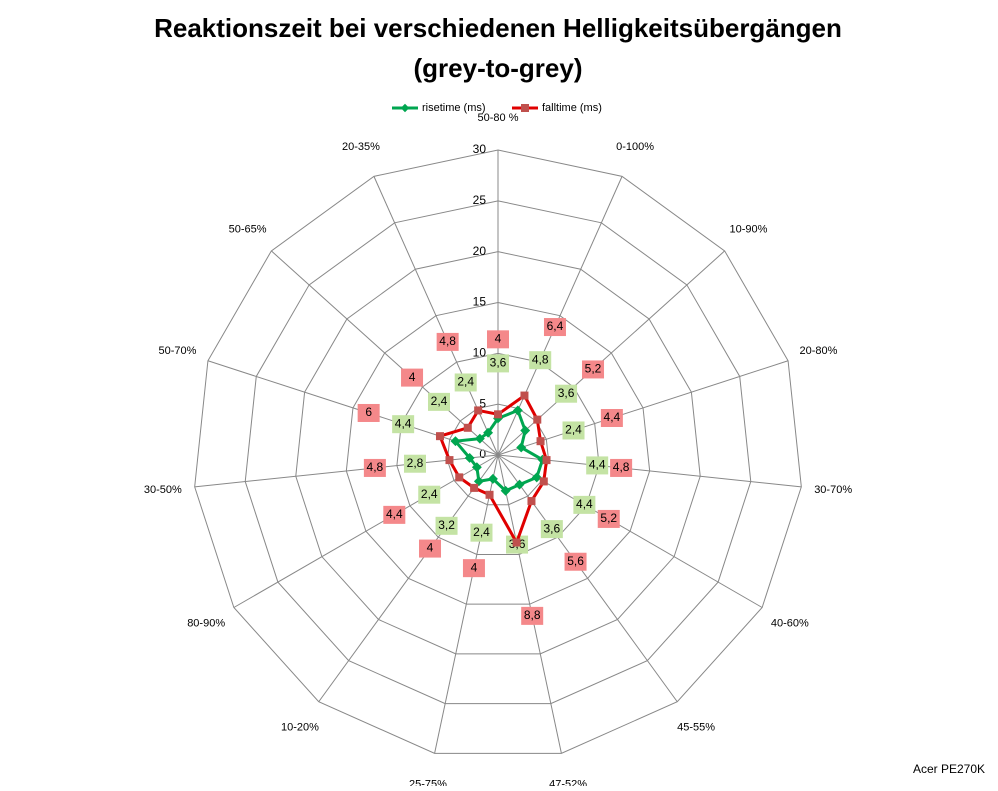 The height and width of the screenshot is (791, 998). I want to click on category-label: 50-70%, so click(178, 351).